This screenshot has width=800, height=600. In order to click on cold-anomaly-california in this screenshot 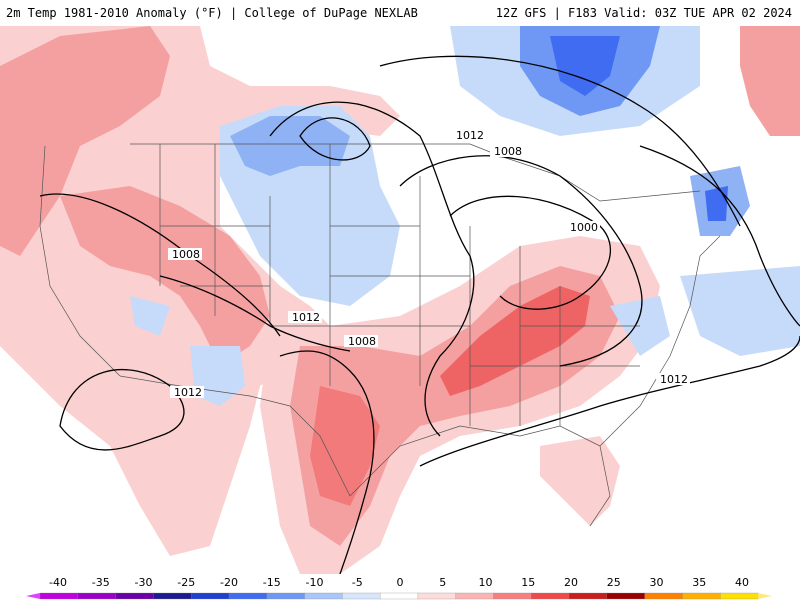, I will do `click(150, 316)`.